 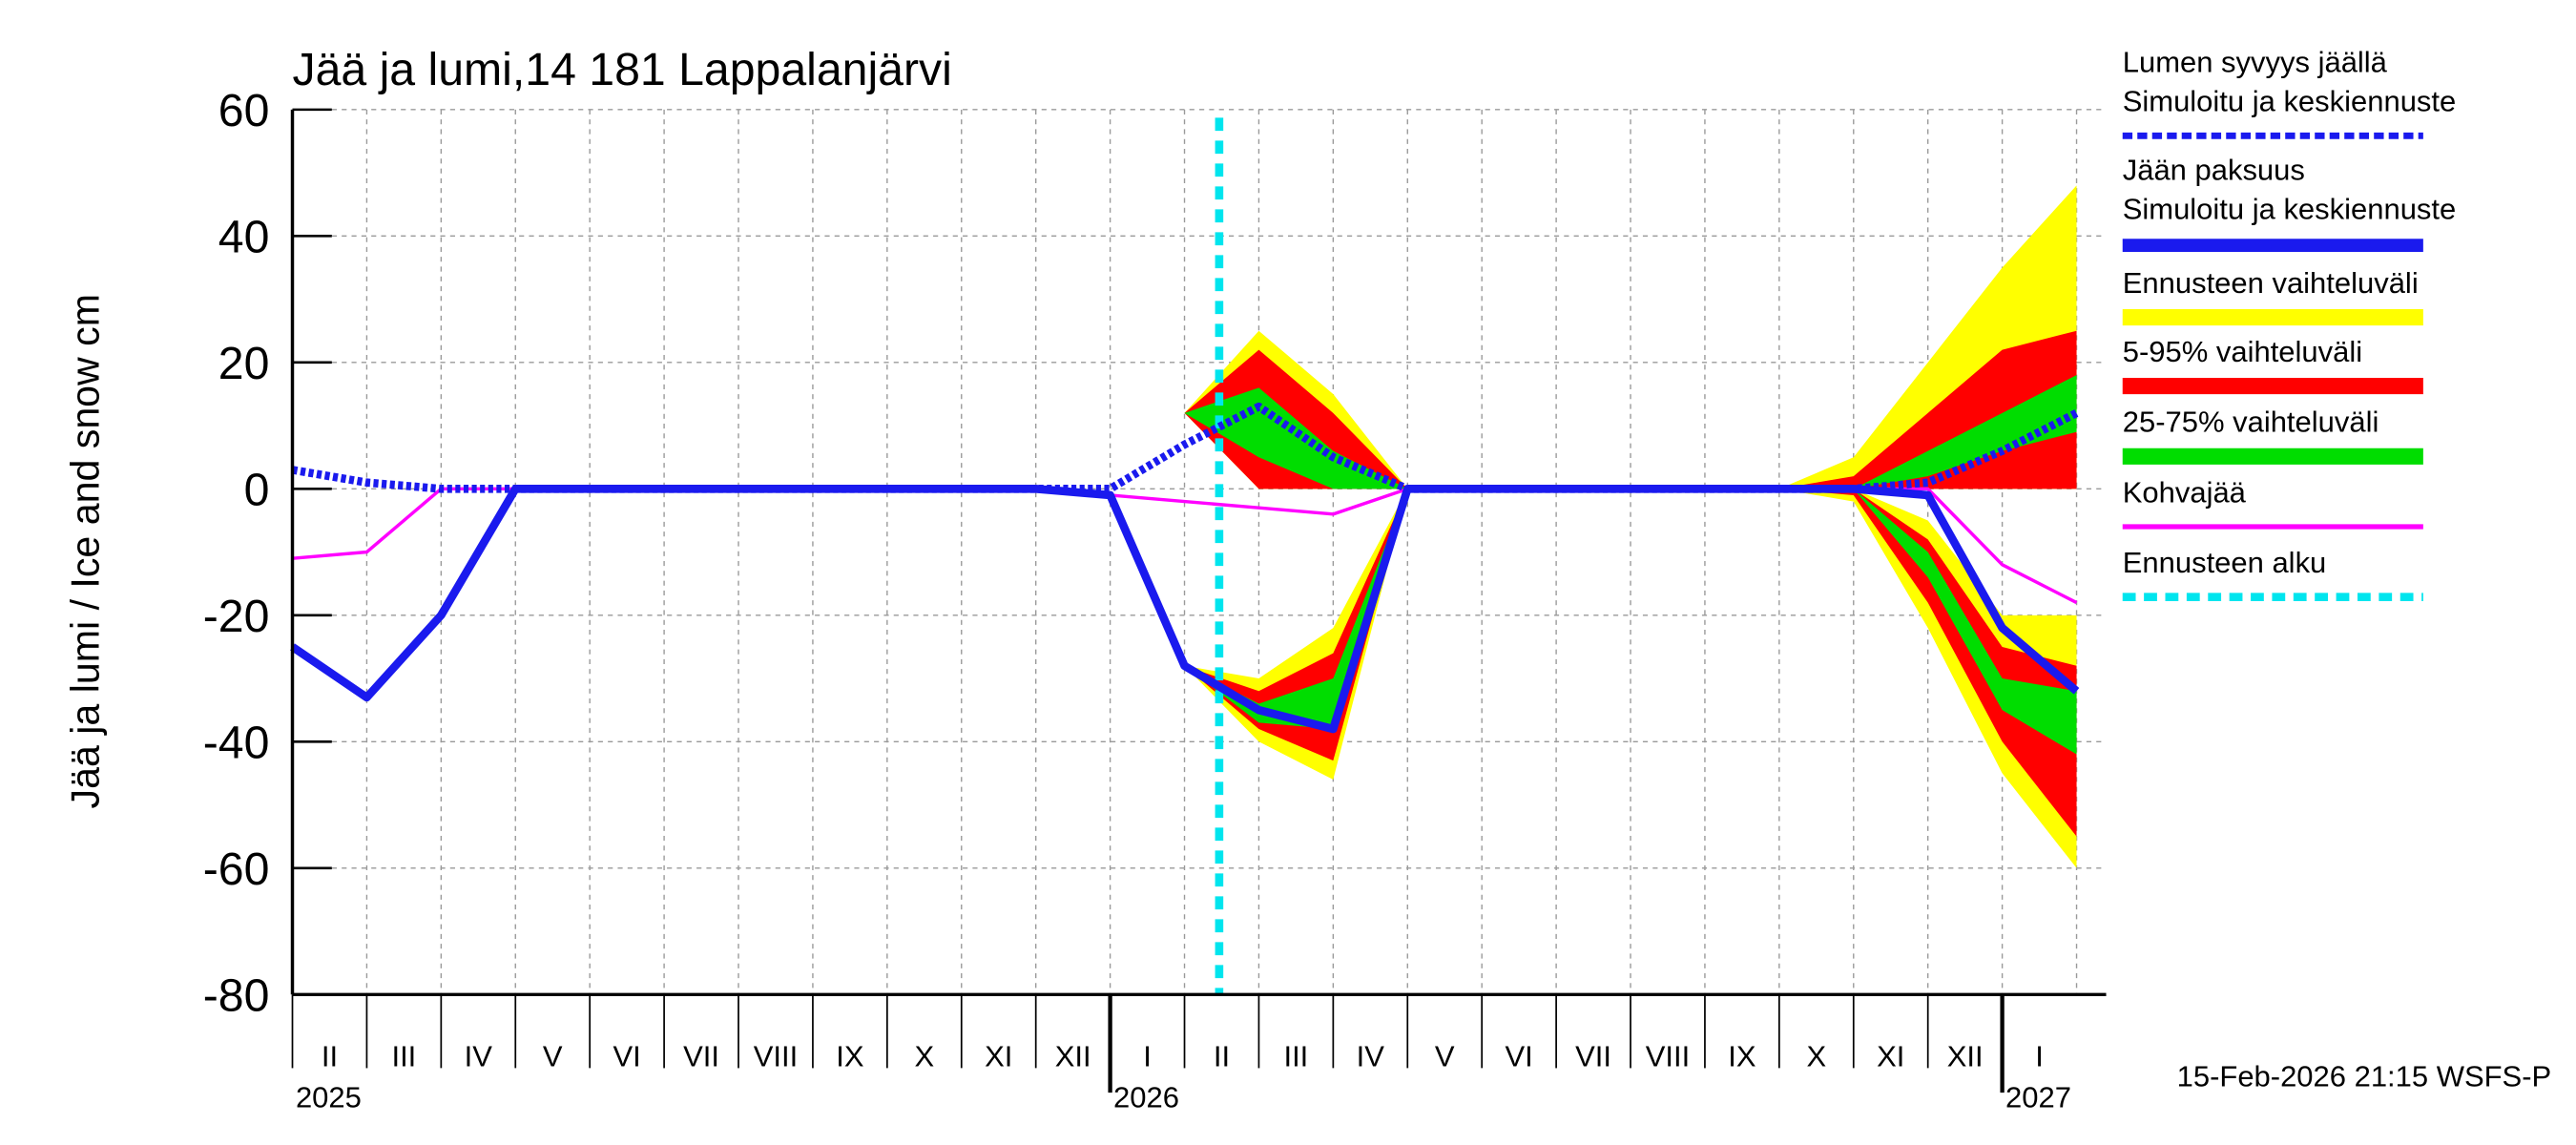 What do you see at coordinates (2185, 492) in the screenshot?
I see `legend-label: Kohvajää` at bounding box center [2185, 492].